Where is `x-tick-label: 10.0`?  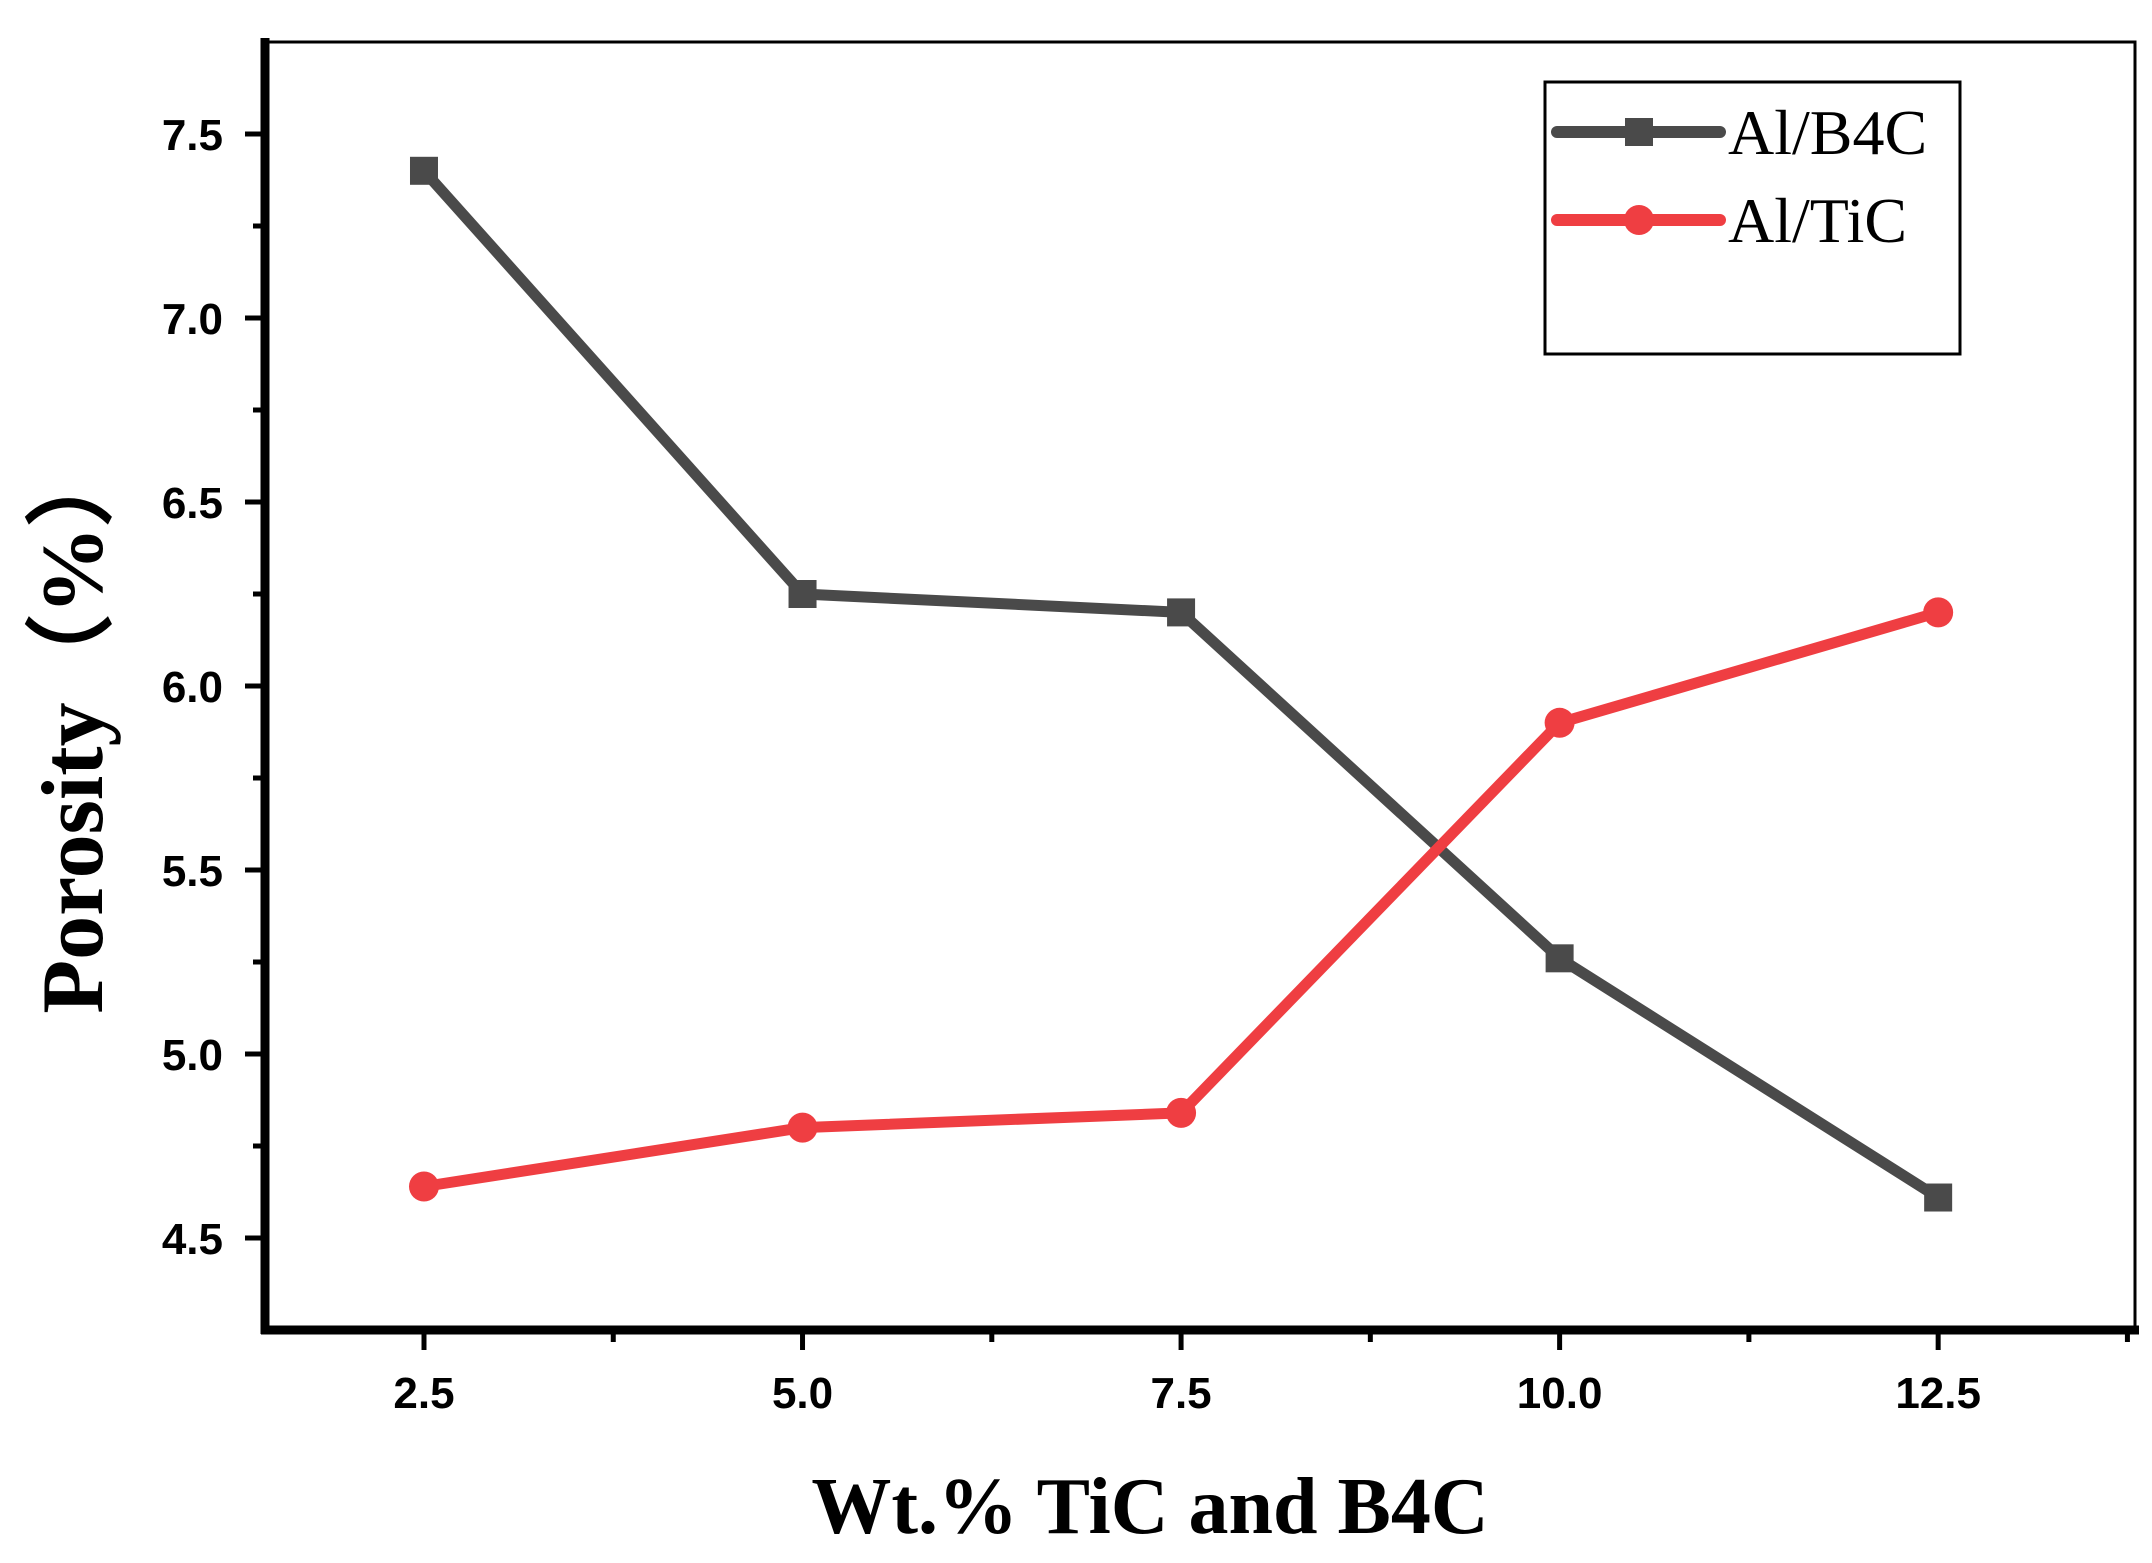
x-tick-label: 10.0 is located at coordinates (1560, 1393).